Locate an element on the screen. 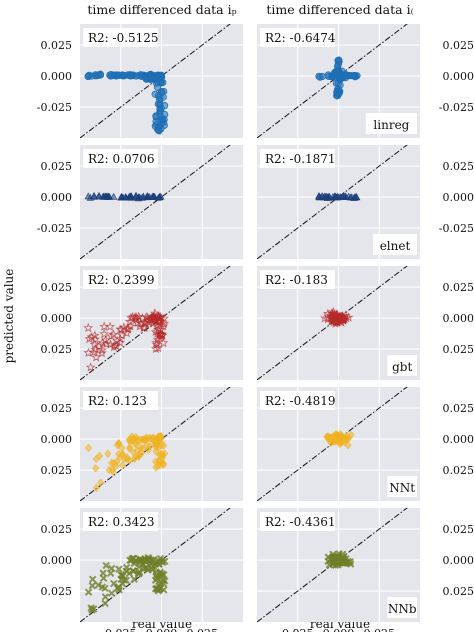  r2-label: R2: -0.183 is located at coordinates (296, 280).